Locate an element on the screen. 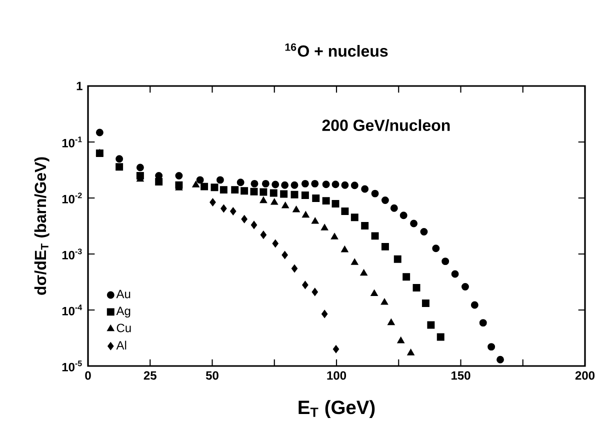 This screenshot has height=438, width=609. x-tick-label: 25 is located at coordinates (150, 375).